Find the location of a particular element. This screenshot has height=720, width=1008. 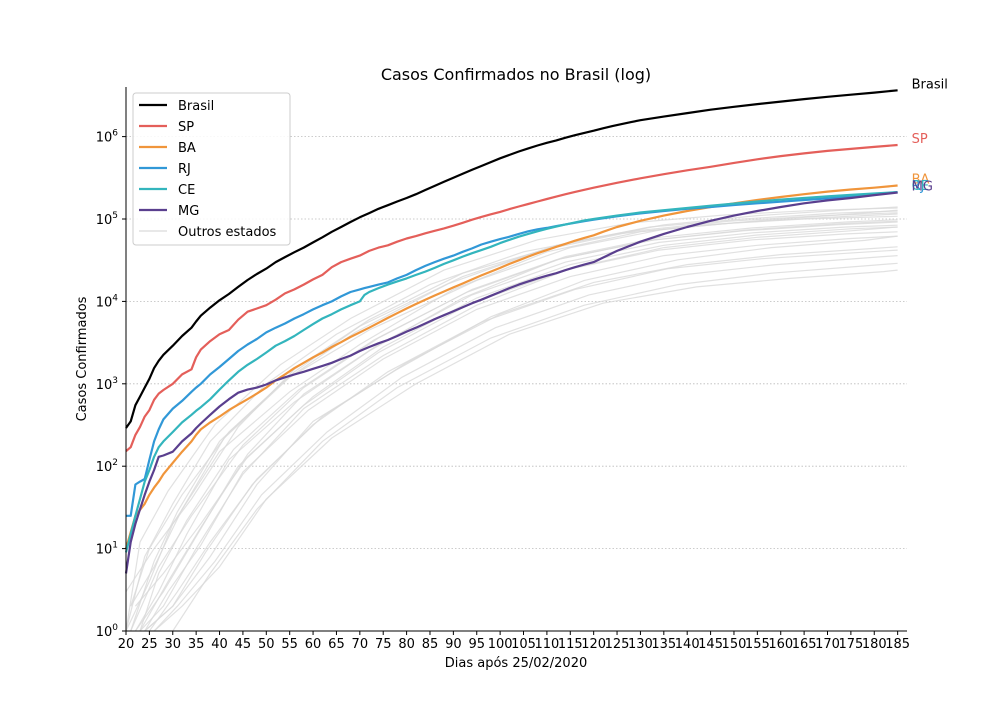

x-tick-label: 35 is located at coordinates (196, 644).